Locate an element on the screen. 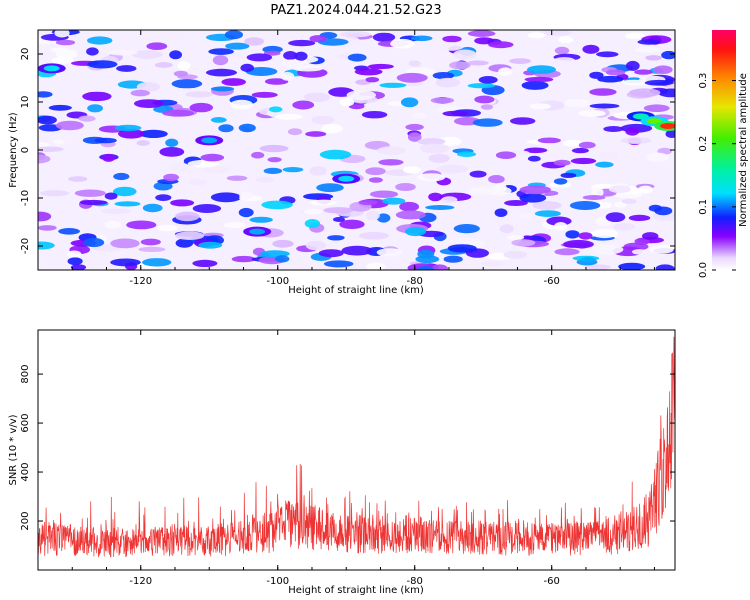 The height and width of the screenshot is (600, 750). colorbar-tick-label: 0.3 is located at coordinates (703, 81).